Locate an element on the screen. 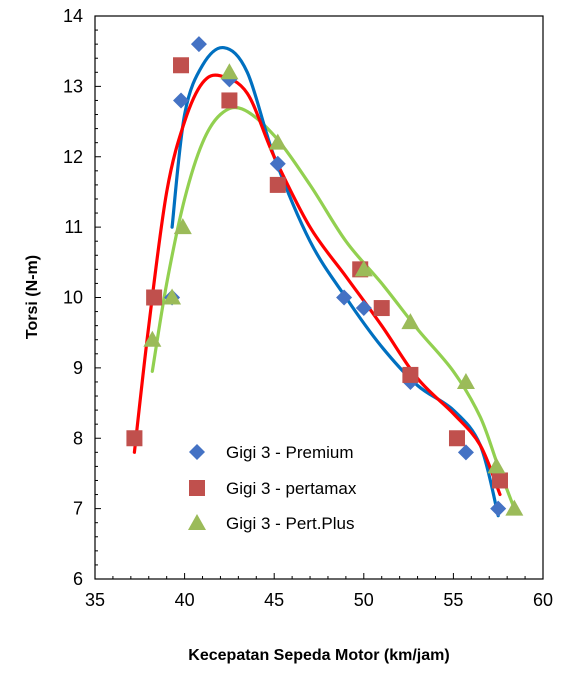 This screenshot has height=673, width=561. y-tick-label: 8 is located at coordinates (78, 438).